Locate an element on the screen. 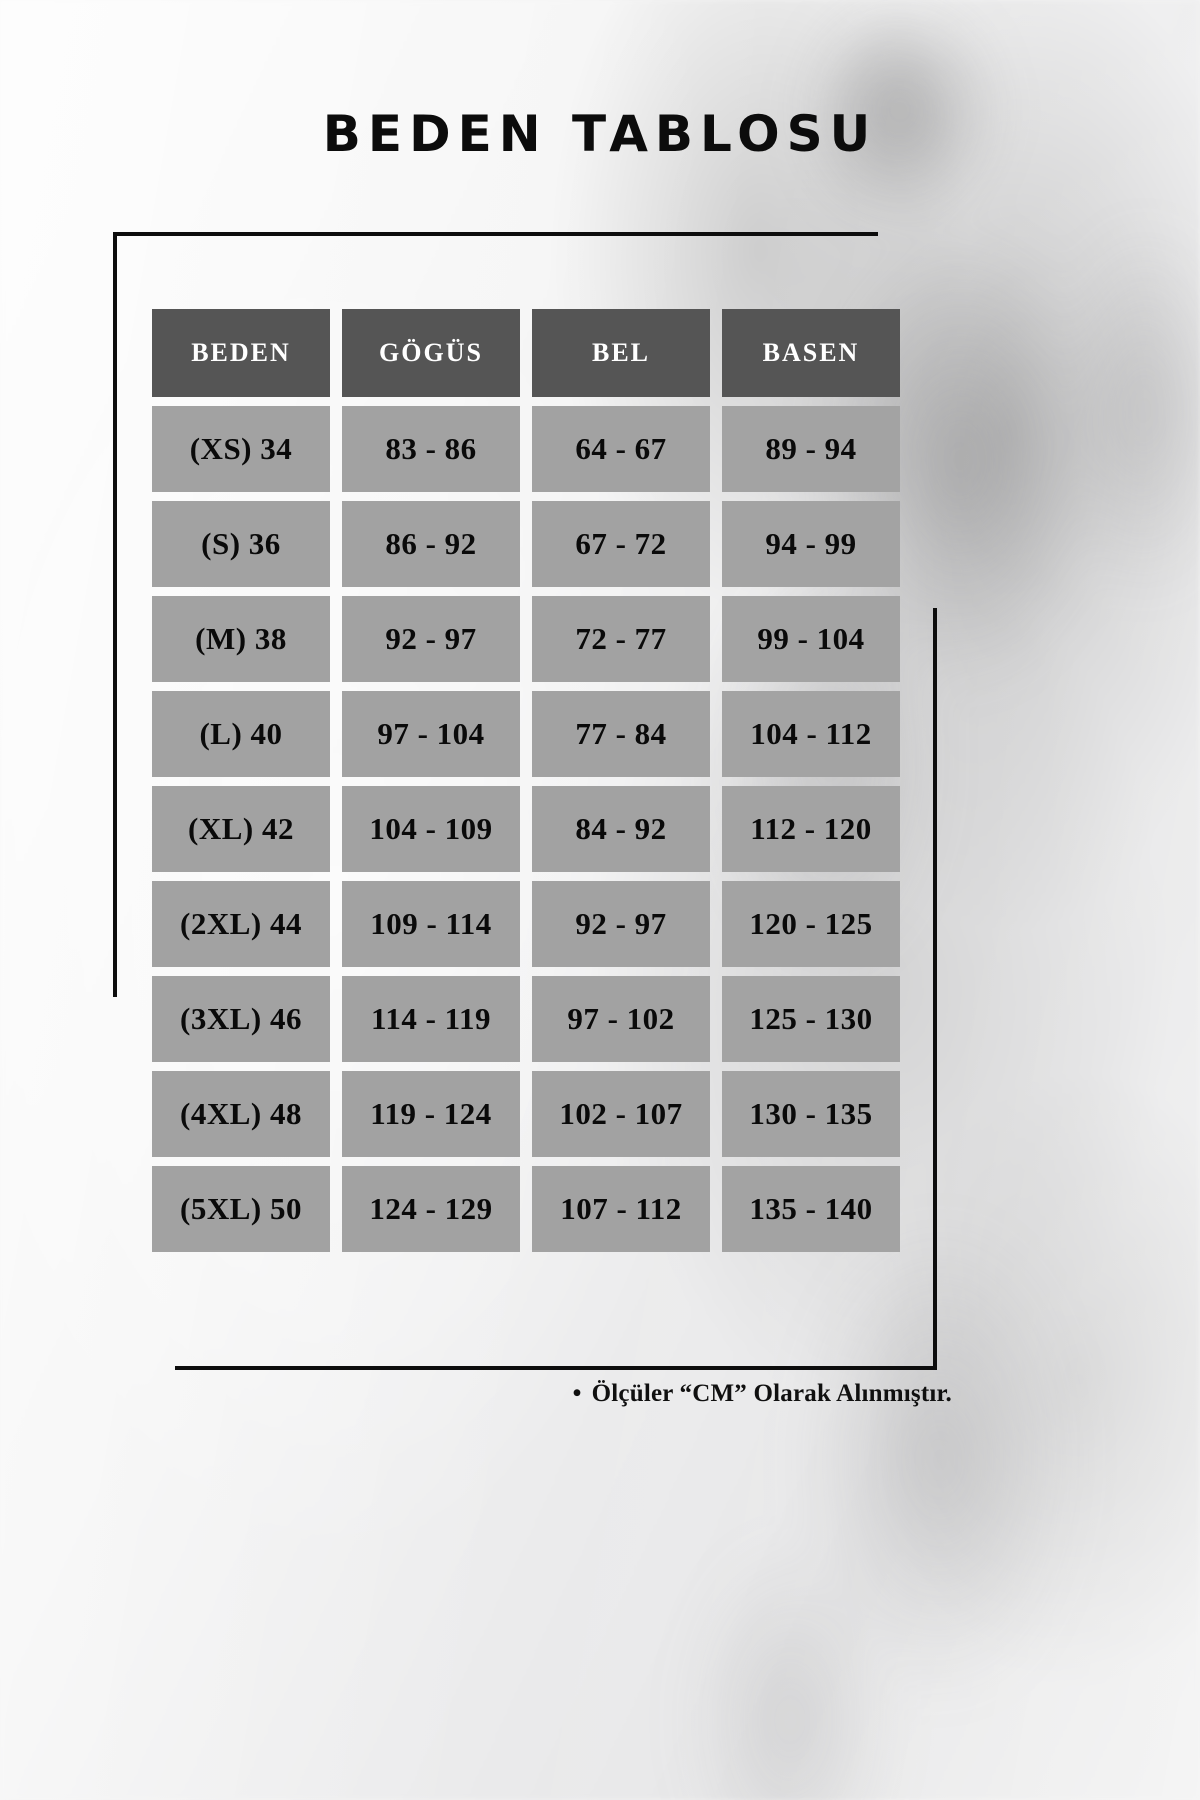 The width and height of the screenshot is (1200, 1800). cell-basen: 120 - 125 is located at coordinates (811, 924).